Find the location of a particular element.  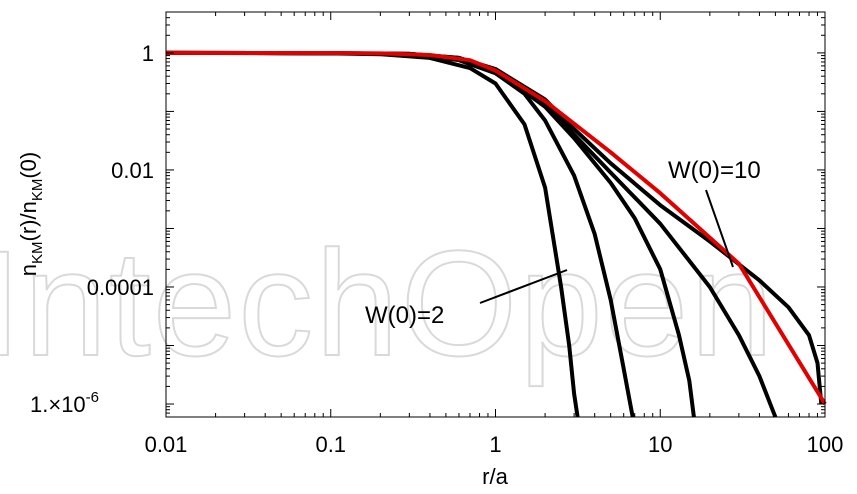

y-tick-sci-exponent: -6 is located at coordinates (92, 397).